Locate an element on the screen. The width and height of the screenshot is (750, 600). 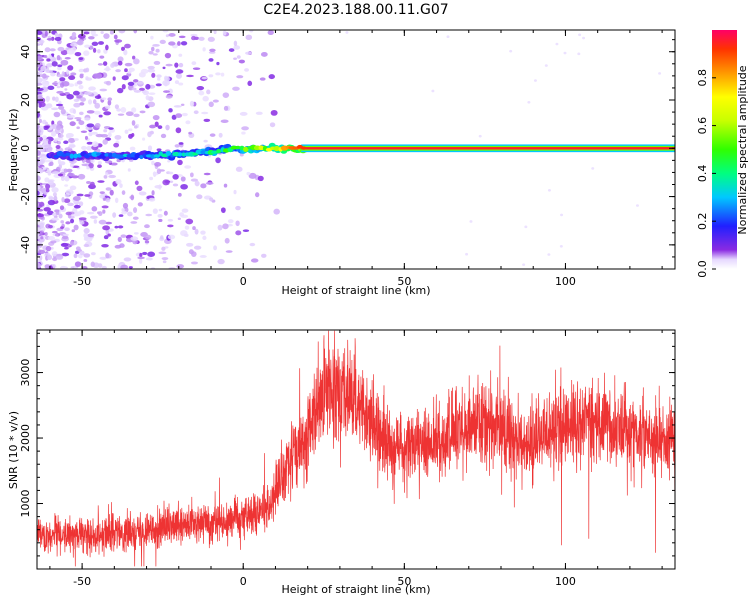
y-tick-label: 2000 is located at coordinates (25, 438).